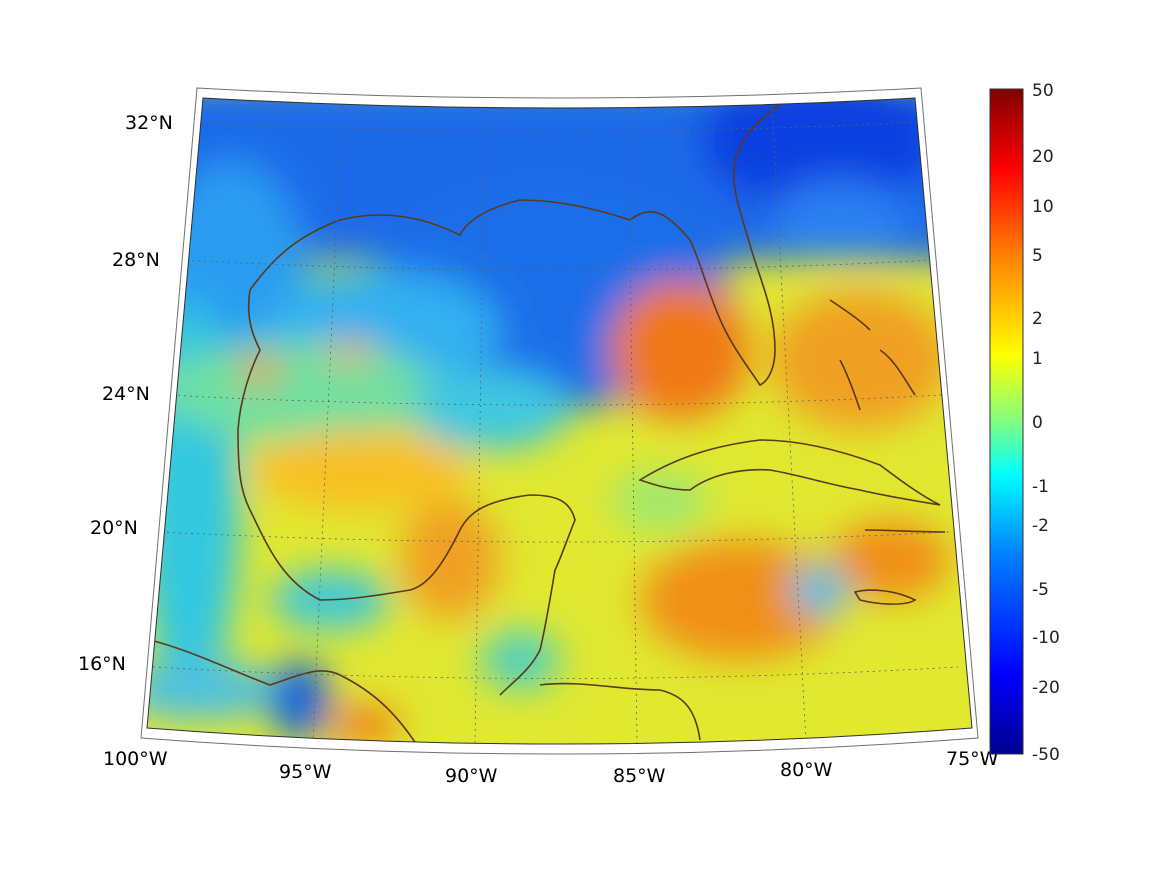 This screenshot has width=1167, height=875. I want to click on colorbar-tick-label: 50, so click(1043, 91).